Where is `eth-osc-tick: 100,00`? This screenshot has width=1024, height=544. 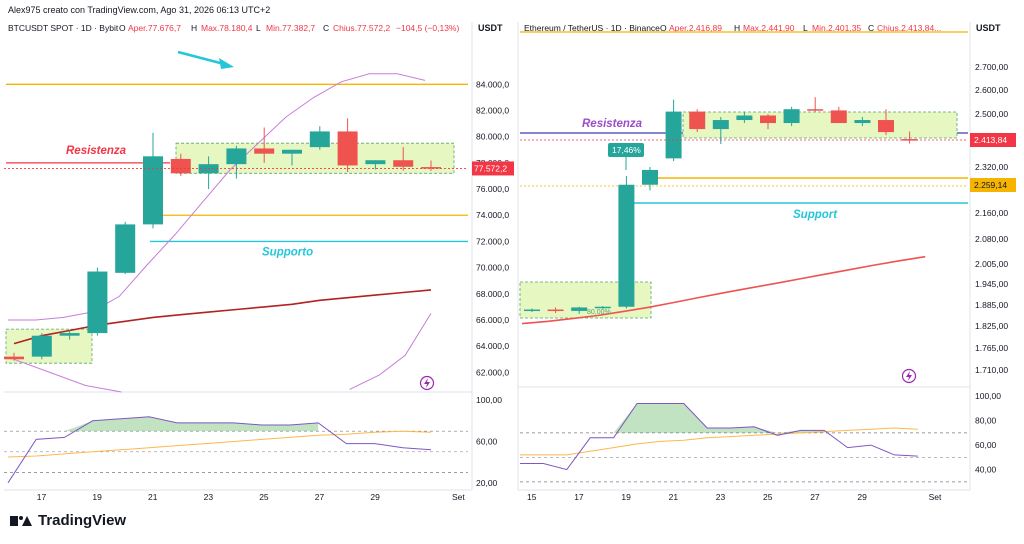 eth-osc-tick: 100,00 is located at coordinates (988, 396).